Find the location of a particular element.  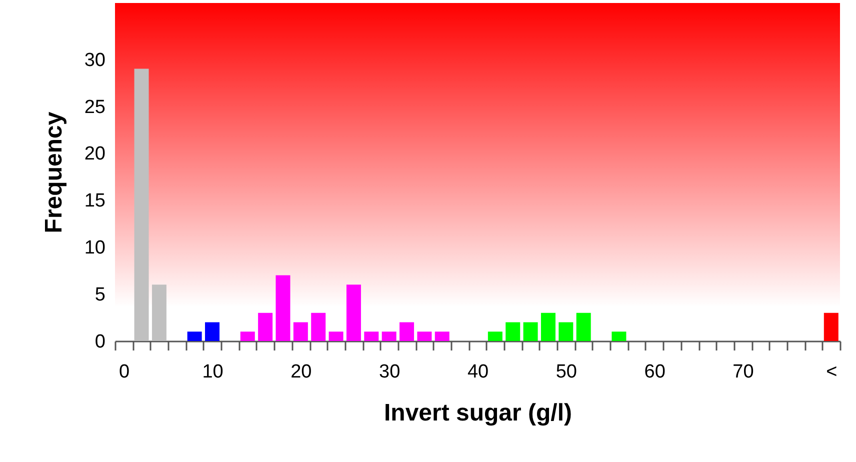

y-axis-title: Frequency is located at coordinates (54, 172).